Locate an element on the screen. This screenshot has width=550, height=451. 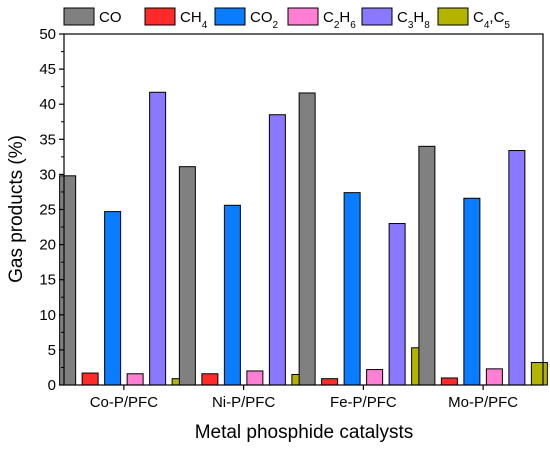
x-tick-label: Fe-P/PFC is located at coordinates (363, 402).